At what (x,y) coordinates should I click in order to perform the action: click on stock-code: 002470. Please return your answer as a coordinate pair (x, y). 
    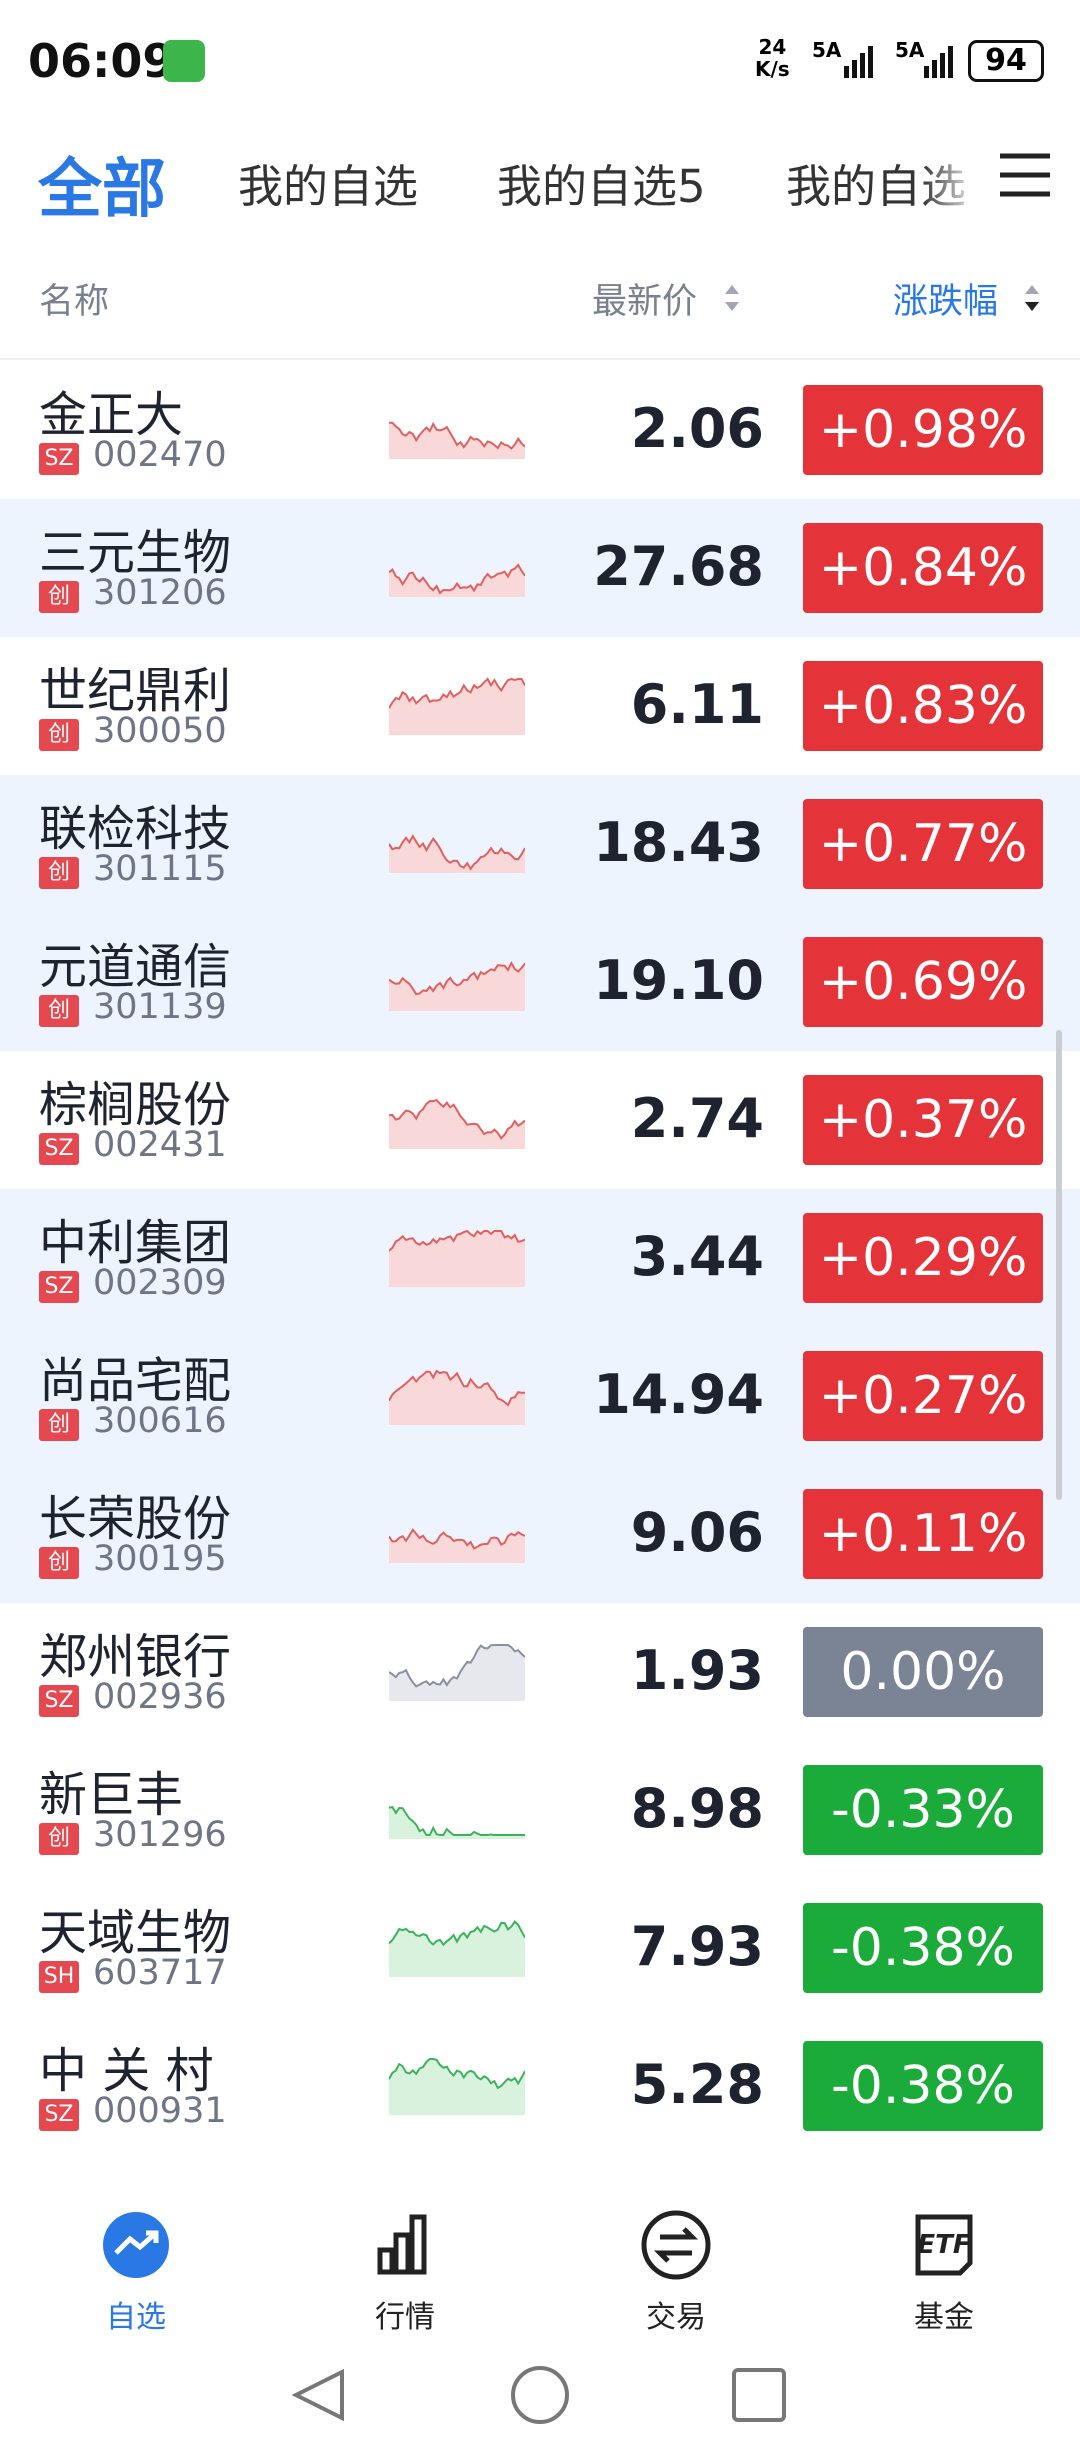
    Looking at the image, I should click on (160, 455).